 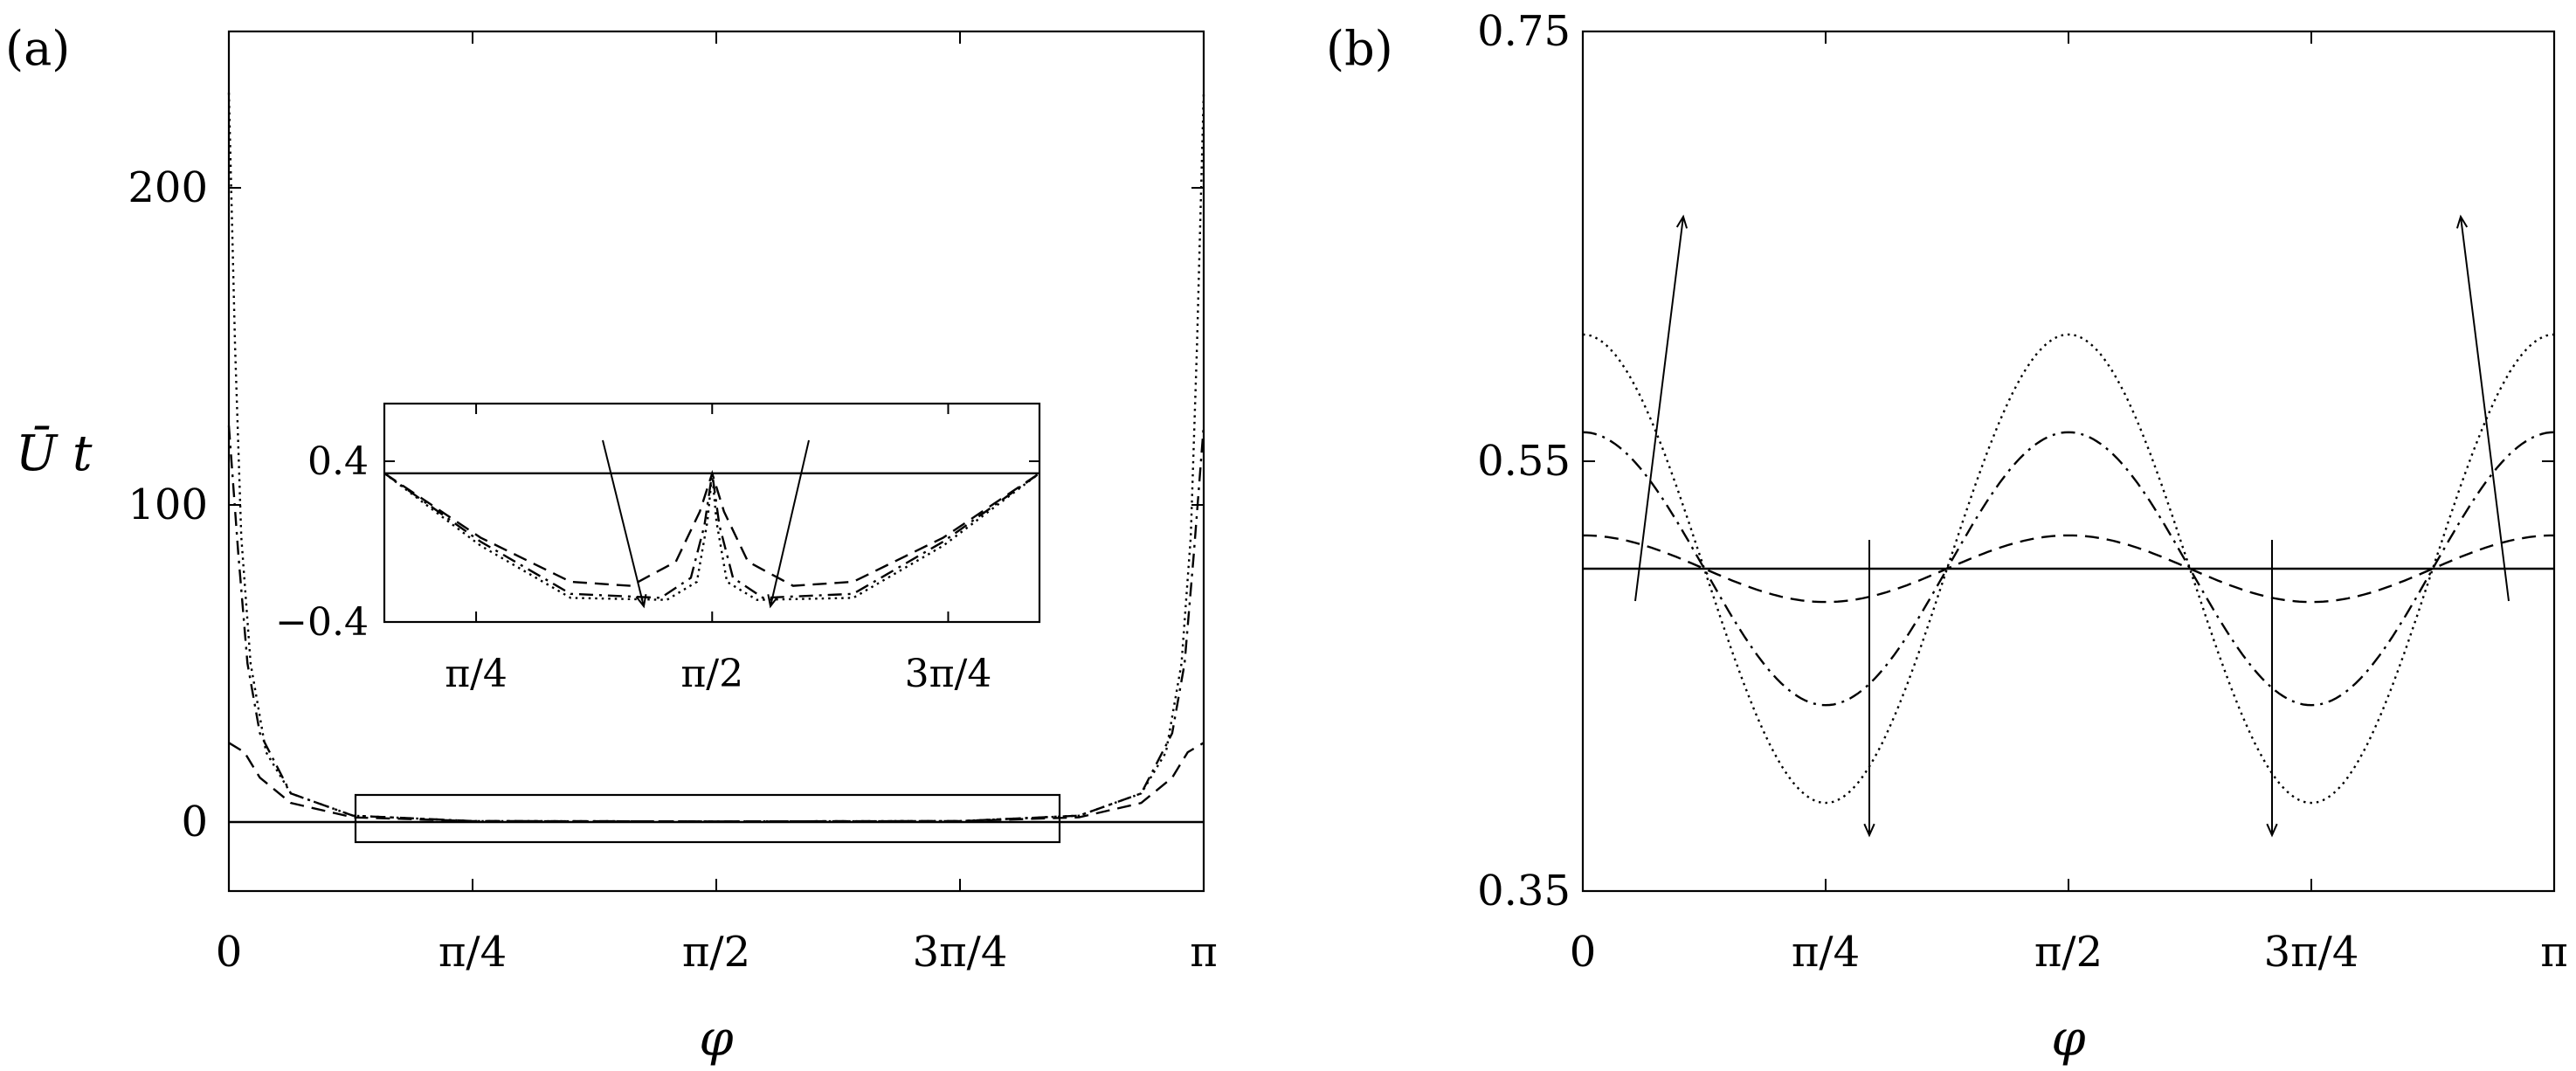 I want to click on panel-a-label: (a), so click(x=37, y=48).